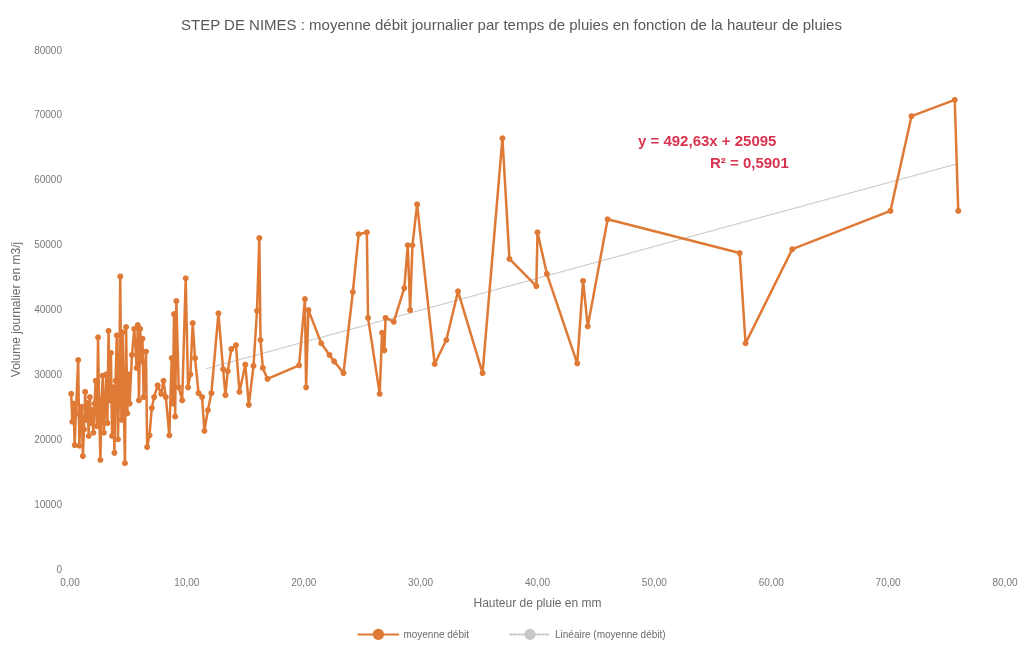 The height and width of the screenshot is (653, 1023). Describe the element at coordinates (48, 309) in the screenshot. I see `y-tick-label: 40000` at that location.